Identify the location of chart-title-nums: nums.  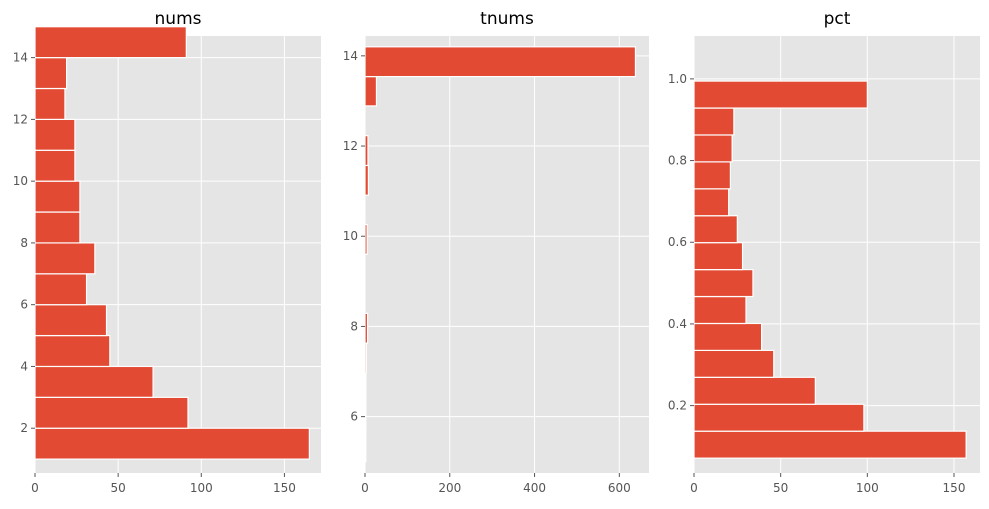
(178, 19).